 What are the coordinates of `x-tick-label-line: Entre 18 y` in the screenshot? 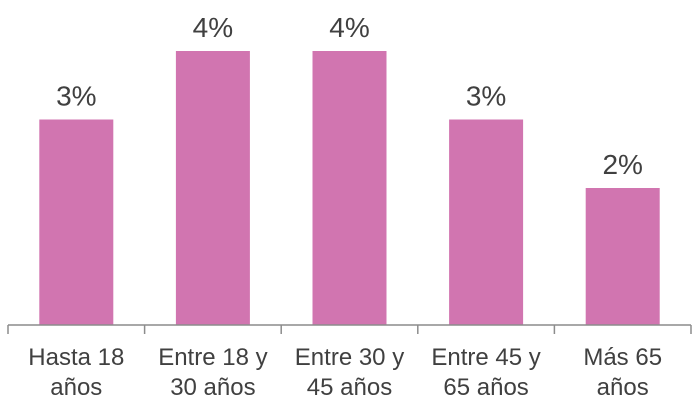 It's located at (212, 357).